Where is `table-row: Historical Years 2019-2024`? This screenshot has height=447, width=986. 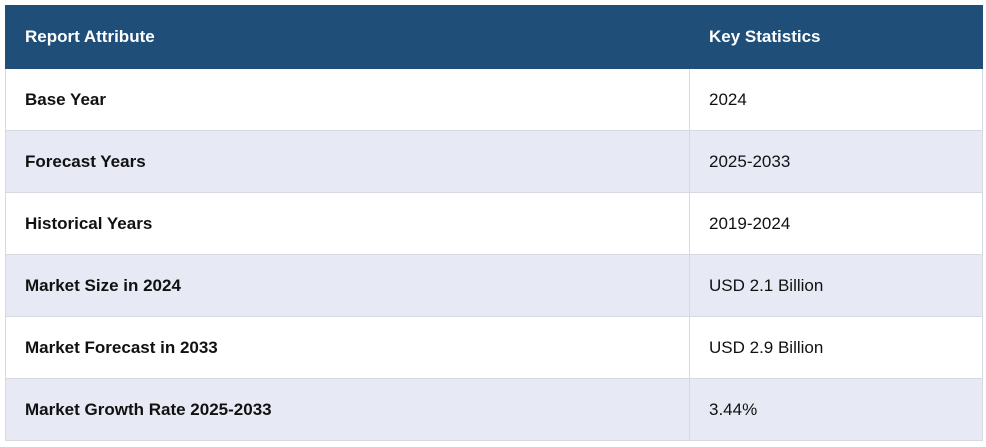
table-row: Historical Years 2019-2024 is located at coordinates (494, 223).